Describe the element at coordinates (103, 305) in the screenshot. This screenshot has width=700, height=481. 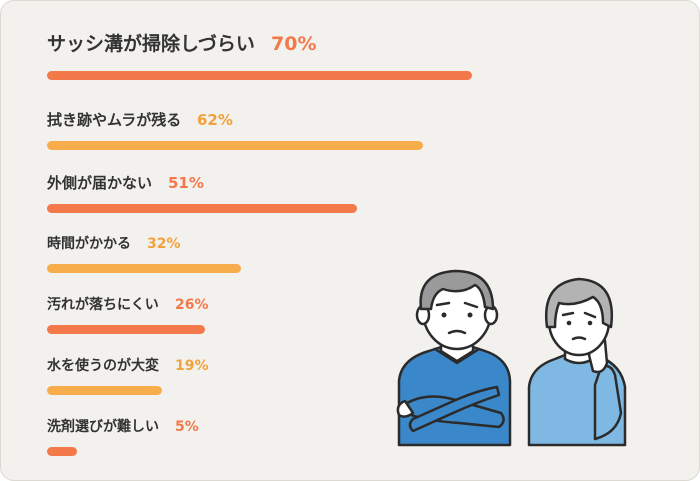
I see `bar-label: 汚れが落ちにくい` at that location.